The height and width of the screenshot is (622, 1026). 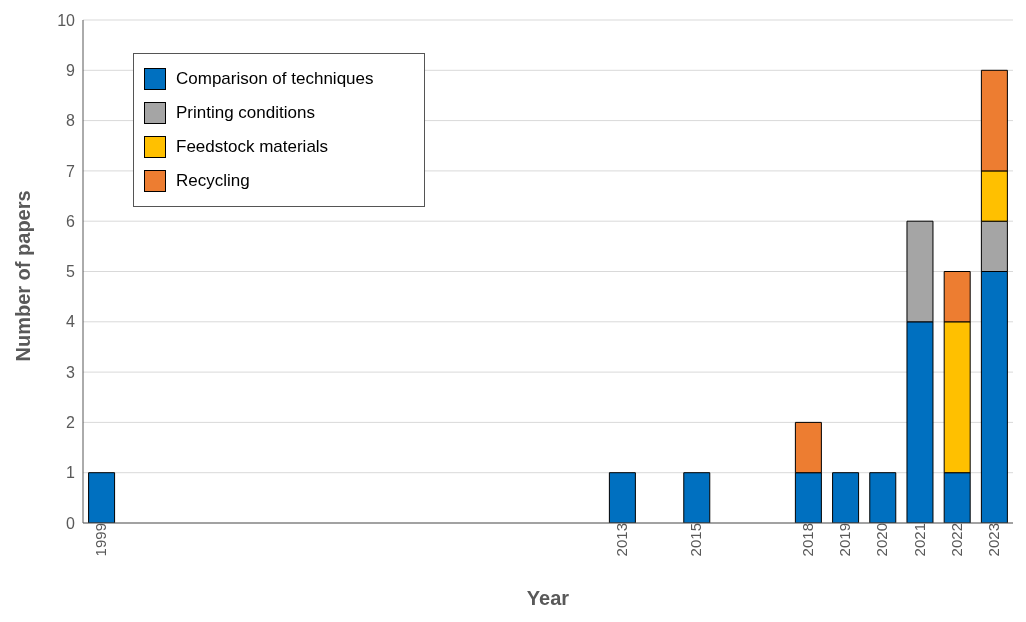 What do you see at coordinates (71, 171) in the screenshot?
I see `y-tick-label: 7` at bounding box center [71, 171].